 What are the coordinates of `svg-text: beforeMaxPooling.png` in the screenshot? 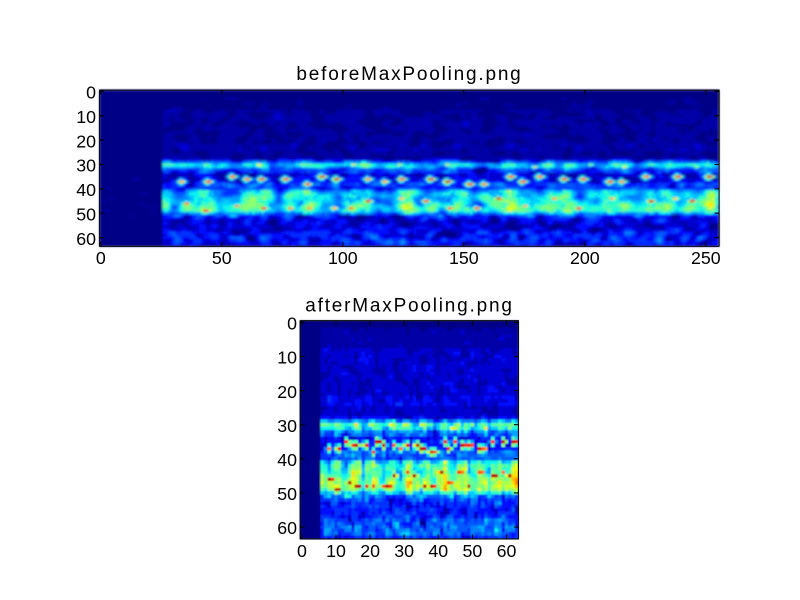 It's located at (409, 74).